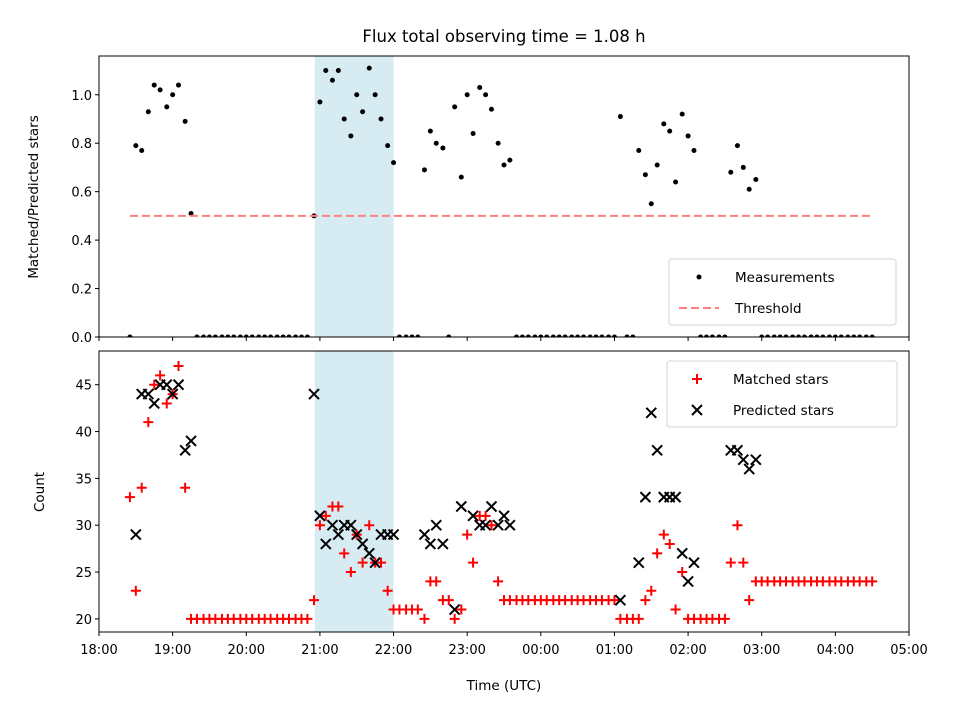 The height and width of the screenshot is (720, 960). Describe the element at coordinates (83, 573) in the screenshot. I see `bottom-ytick-label: 25` at that location.